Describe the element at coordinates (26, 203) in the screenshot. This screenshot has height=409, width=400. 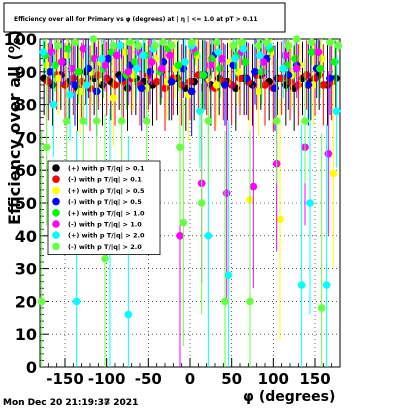
I see `y-tick-label: 50` at that location.